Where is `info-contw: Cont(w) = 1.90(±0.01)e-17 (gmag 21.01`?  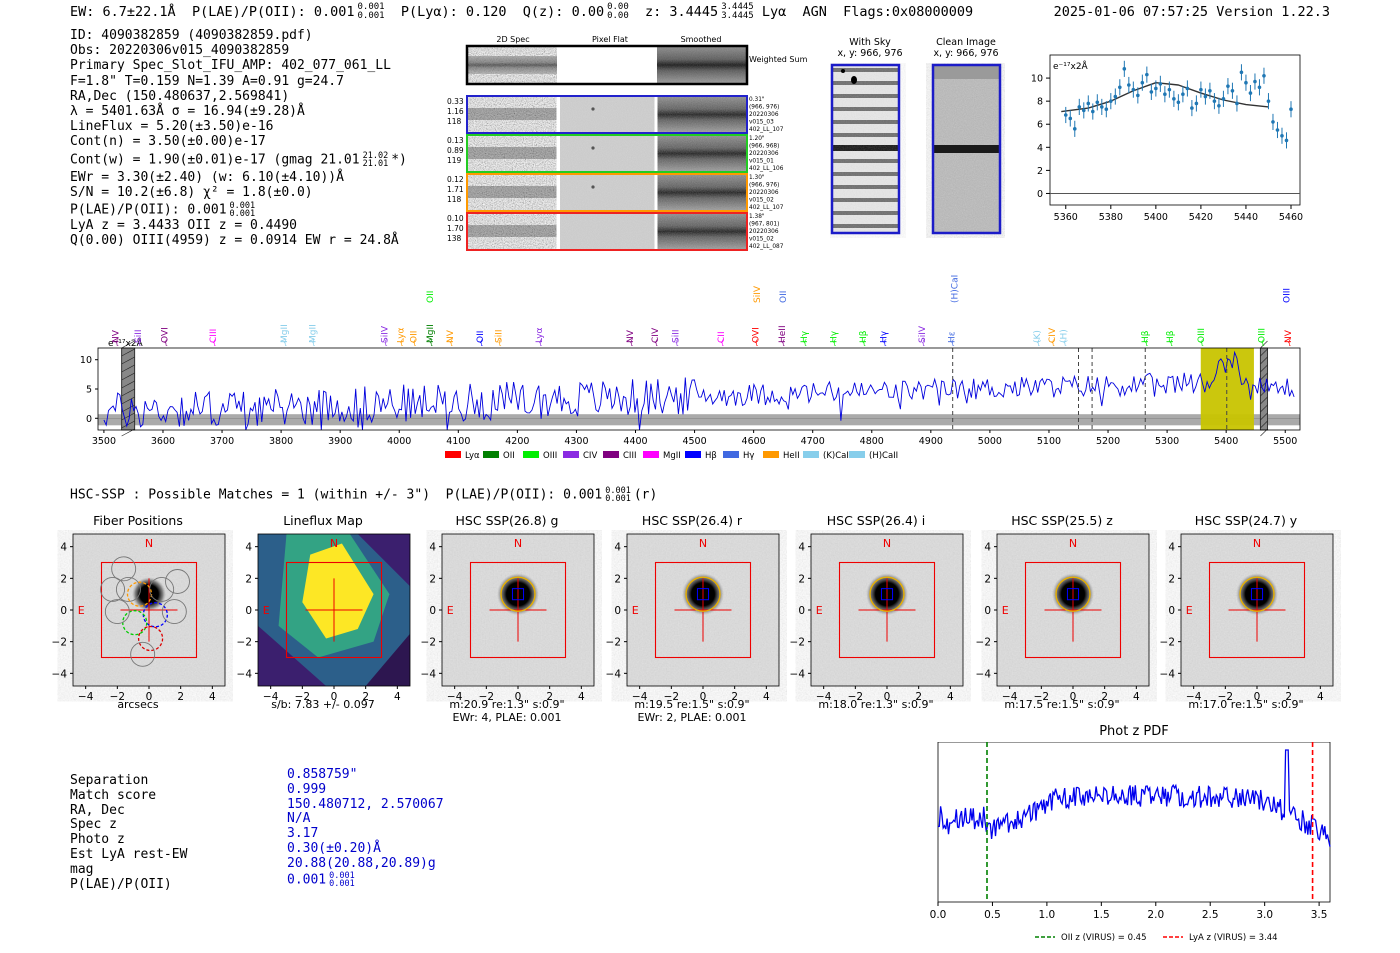 info-contw: Cont(w) = 1.90(±0.01)e-17 (gmag 21.01 is located at coordinates (215, 160).